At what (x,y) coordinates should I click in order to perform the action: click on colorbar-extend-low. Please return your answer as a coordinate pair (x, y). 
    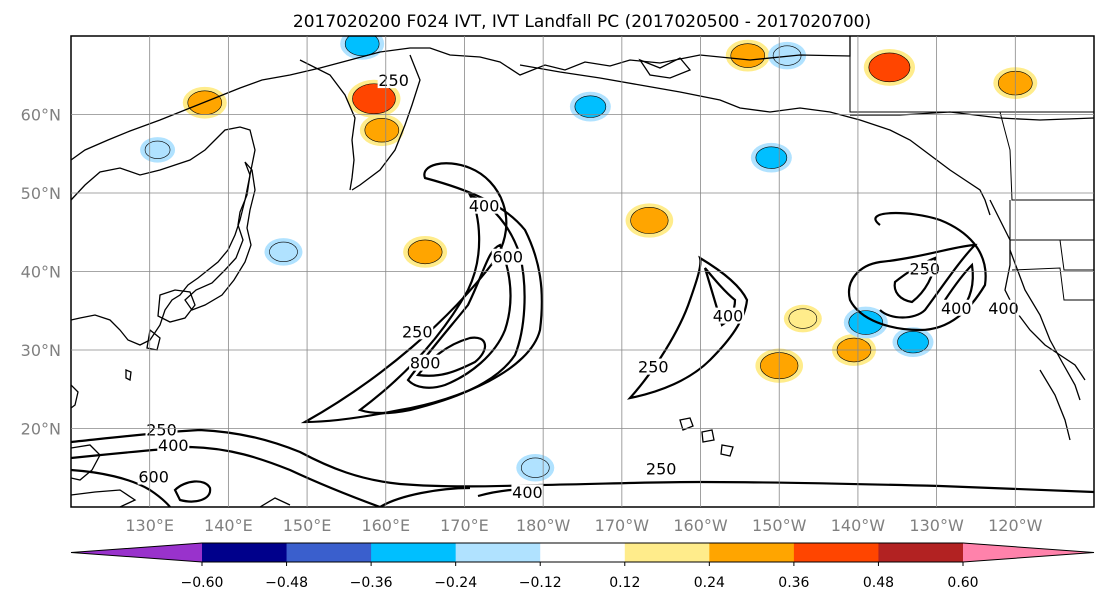
    Looking at the image, I should click on (136, 552).